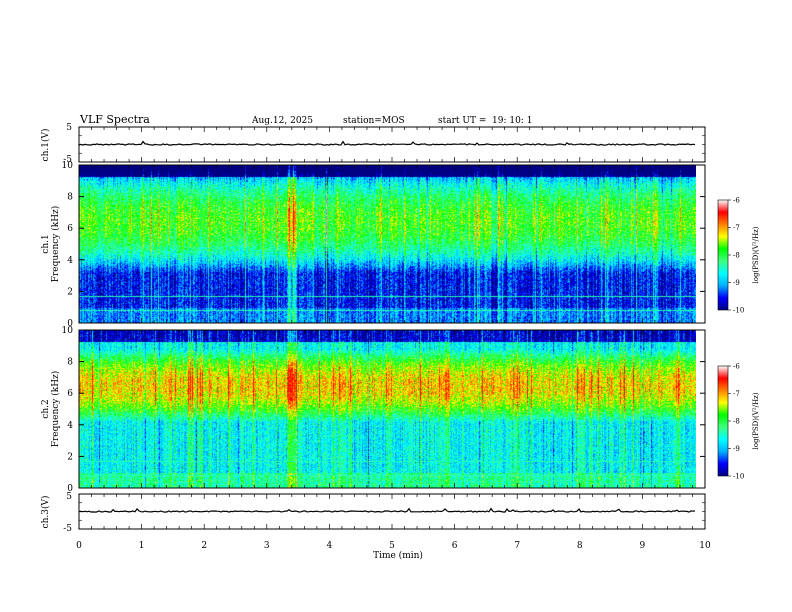  Describe the element at coordinates (45, 512) in the screenshot. I see `ch3-waveform-ylabel: ch.3(V)` at that location.